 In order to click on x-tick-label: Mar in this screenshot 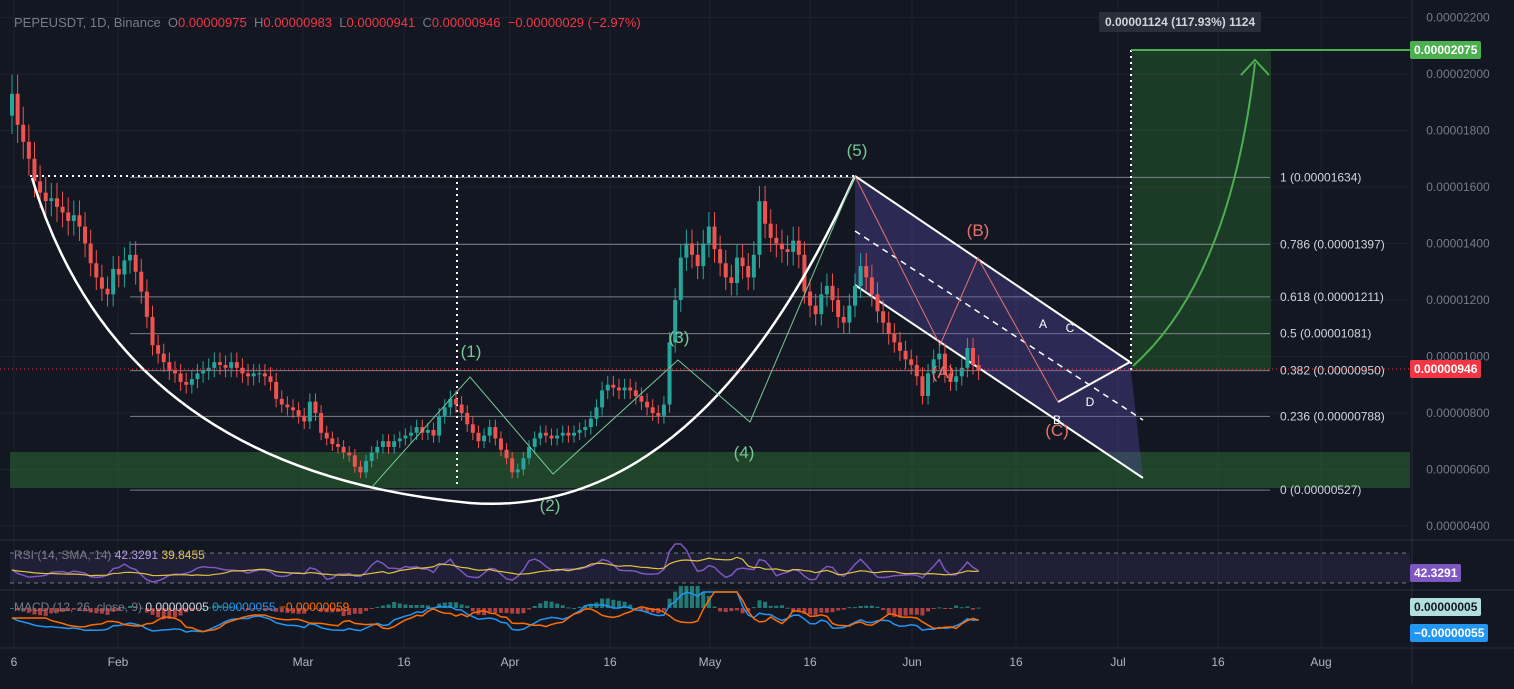, I will do `click(303, 662)`.